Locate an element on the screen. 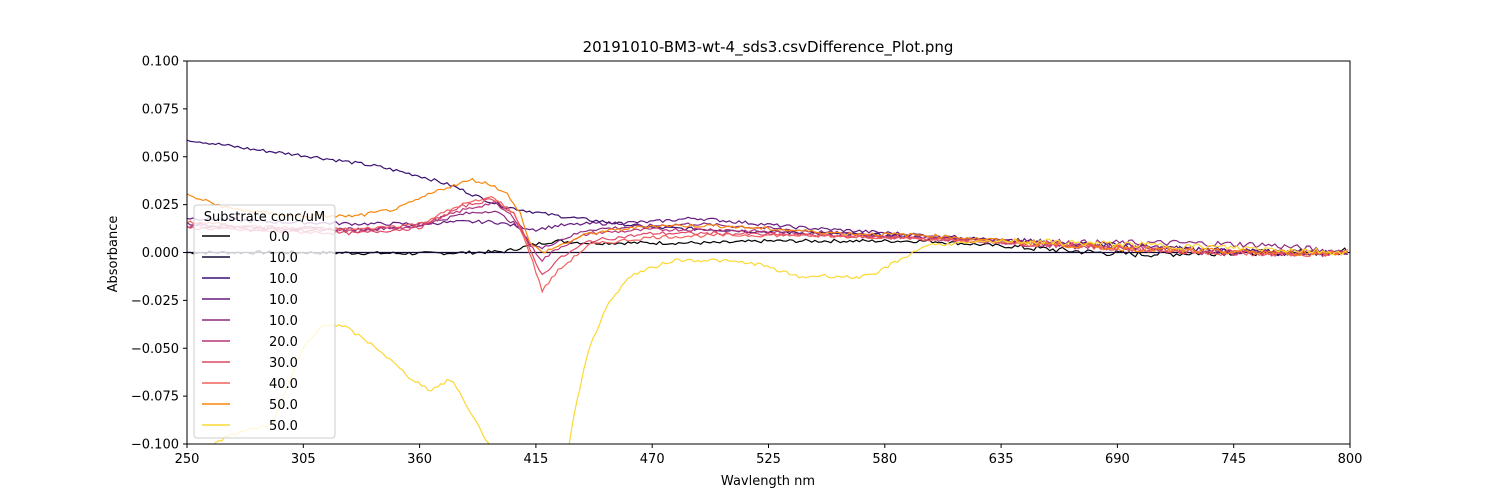  y-tick-label: 0.000 is located at coordinates (160, 253).